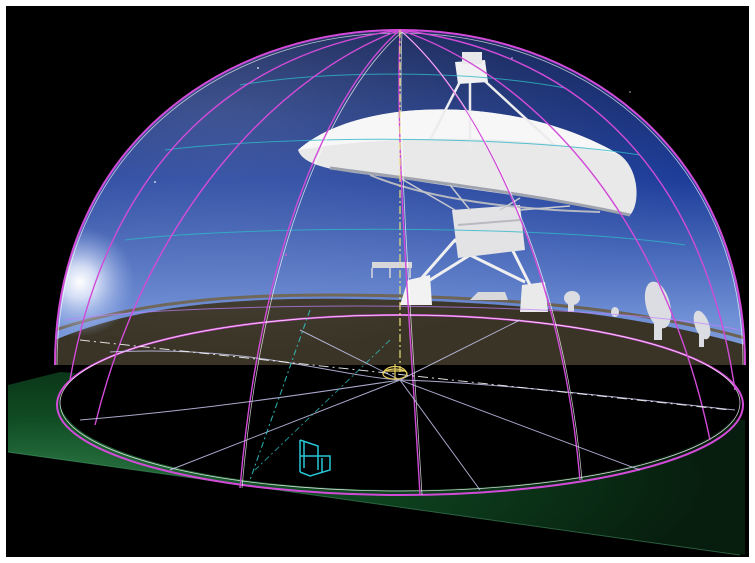  What do you see at coordinates (315, 458) in the screenshot?
I see `chair-icon` at bounding box center [315, 458].